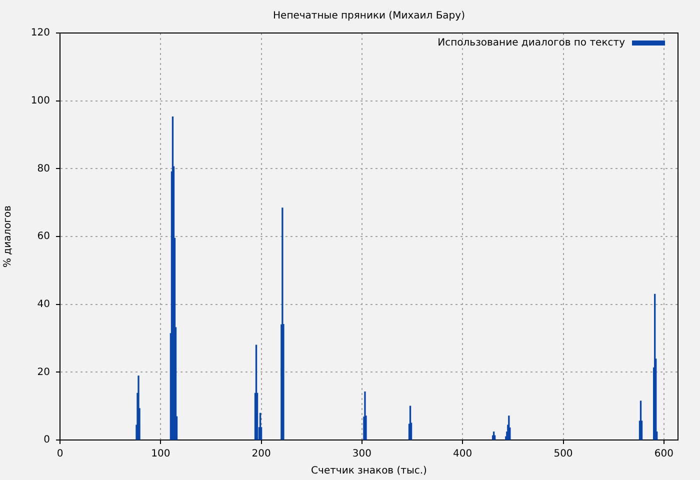  What do you see at coordinates (43, 168) in the screenshot?
I see `y-tick-label: 80` at bounding box center [43, 168].